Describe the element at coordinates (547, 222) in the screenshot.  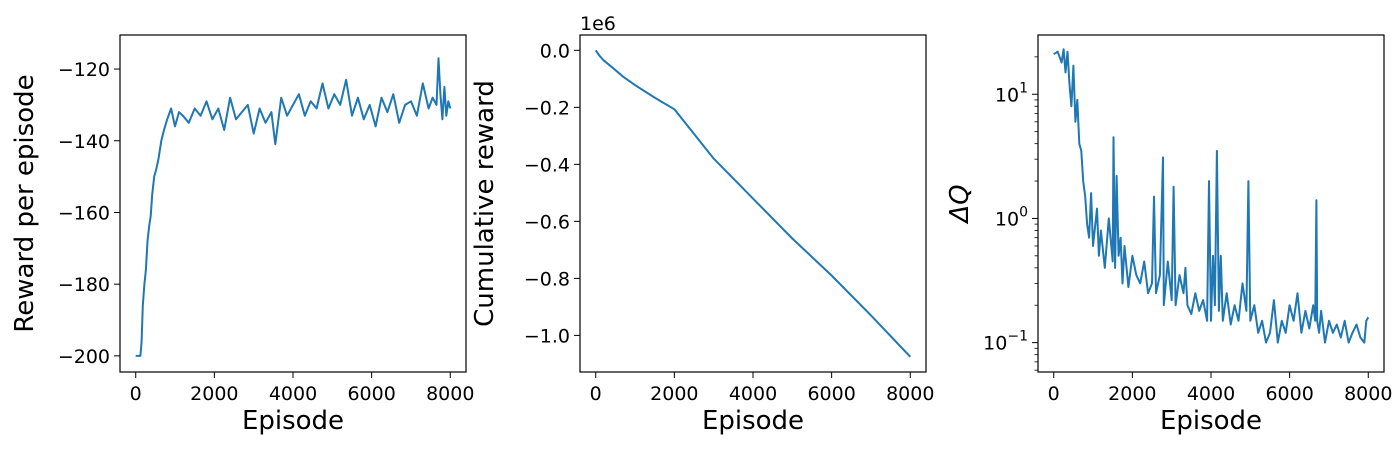
I see `y-tick-label: −0.6` at that location.